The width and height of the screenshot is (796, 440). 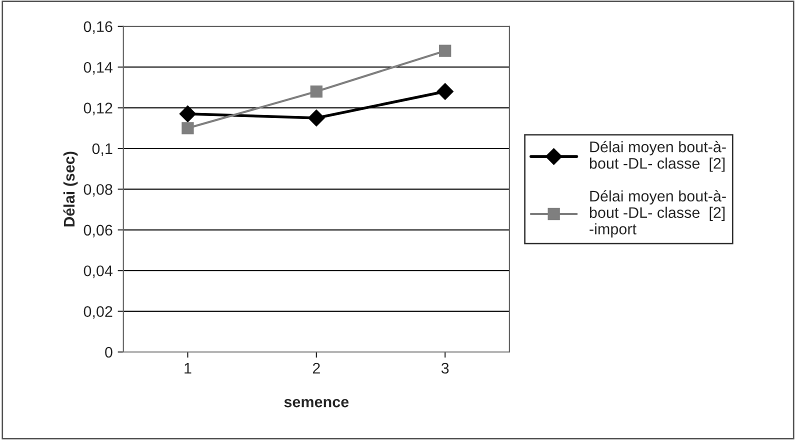 I want to click on y-tick-label: 0,1, so click(x=102, y=149).